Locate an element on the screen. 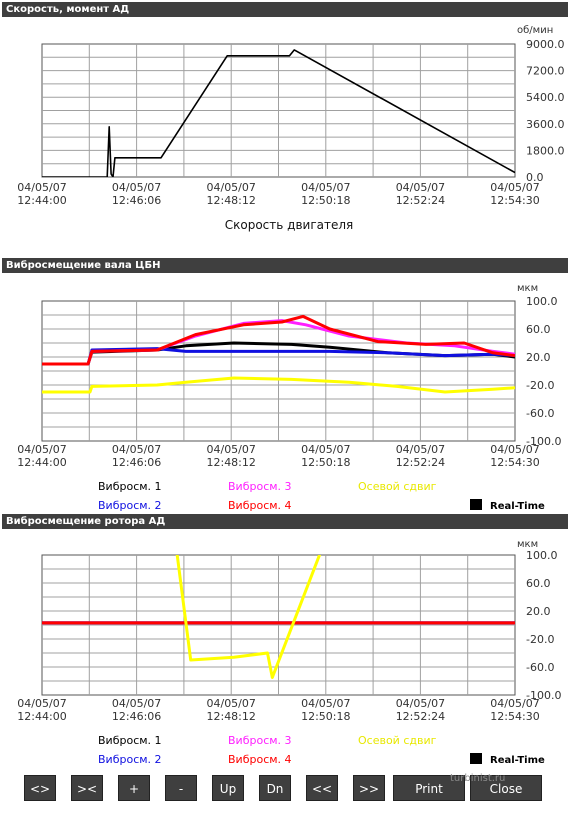 The image size is (570, 815). minus-button: - is located at coordinates (181, 788).